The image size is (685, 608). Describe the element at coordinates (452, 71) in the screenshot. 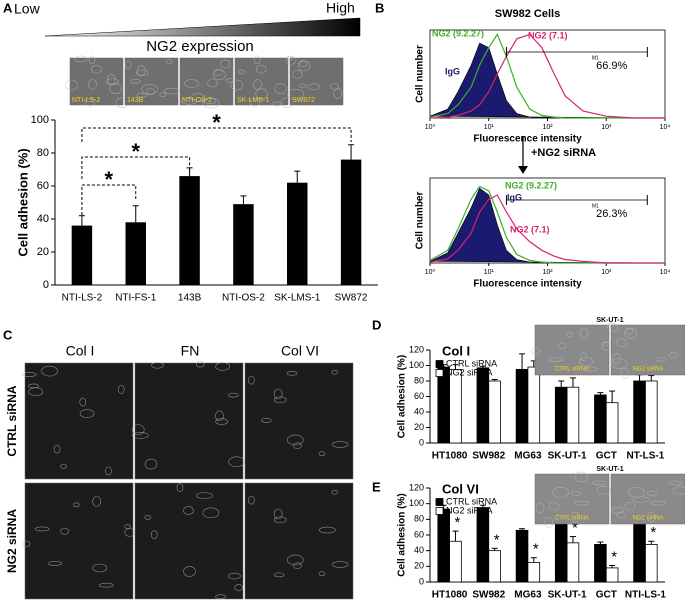

I see `series-label: IgG` at that location.